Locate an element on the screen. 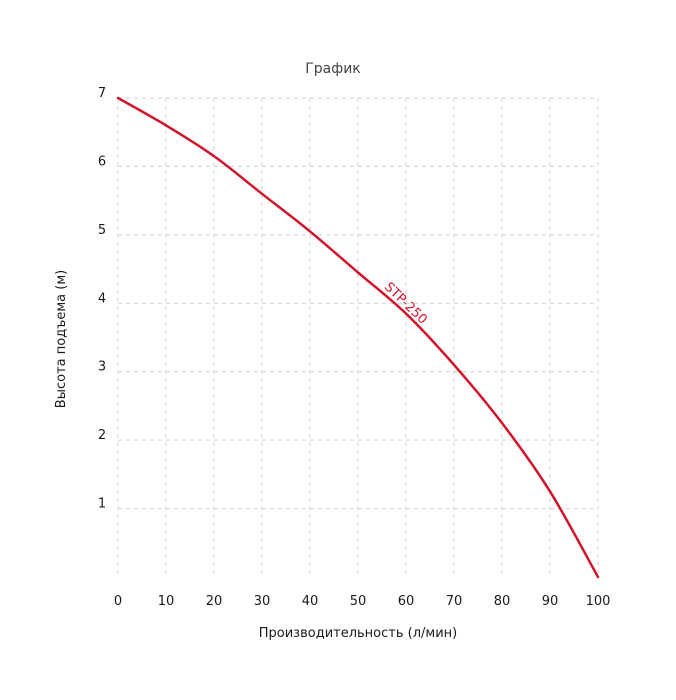 The image size is (676, 700). x-tick-label: 100 is located at coordinates (598, 601).